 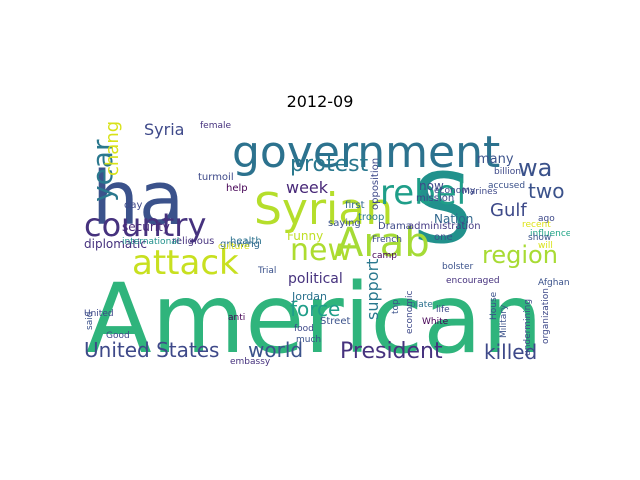 I want to click on word-political: political, so click(x=315, y=279).